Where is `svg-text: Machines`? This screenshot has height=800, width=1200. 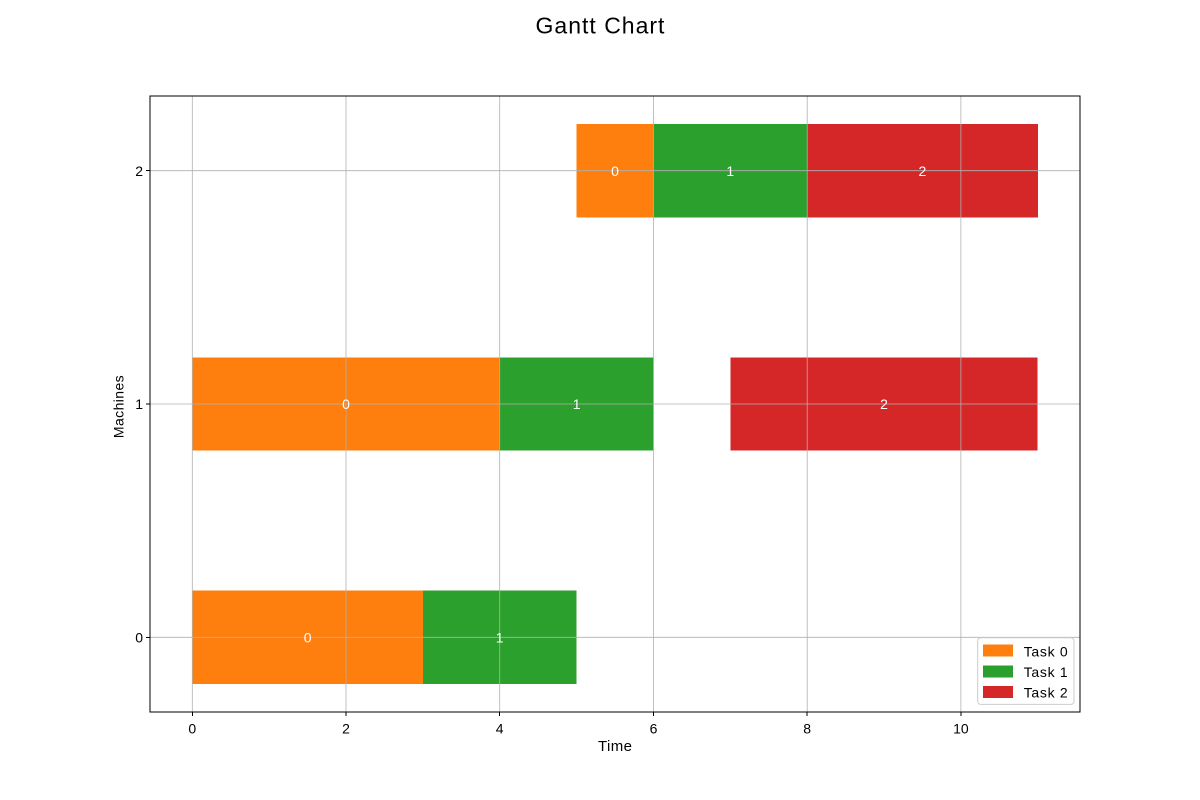
svg-text: Machines is located at coordinates (119, 406).